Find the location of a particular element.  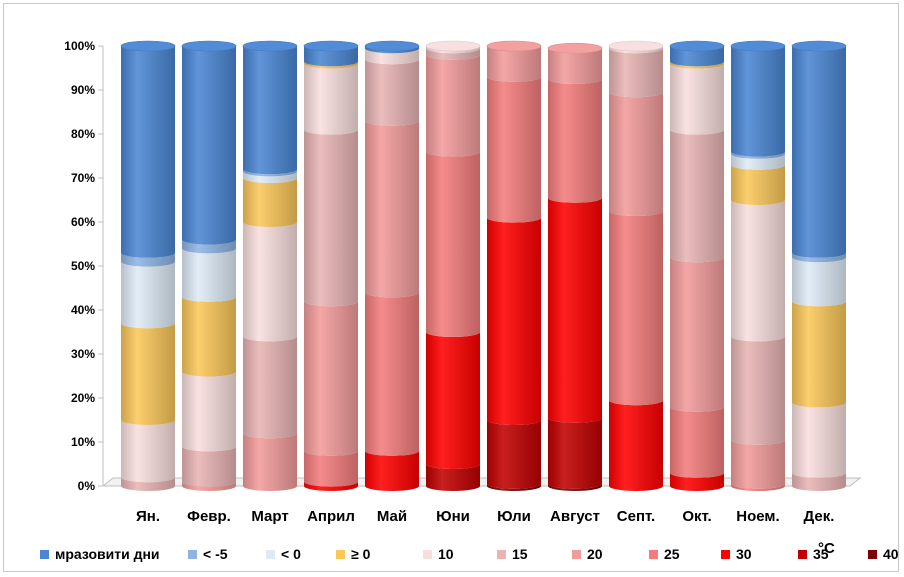

legend-item: < -5 is located at coordinates (208, 554).